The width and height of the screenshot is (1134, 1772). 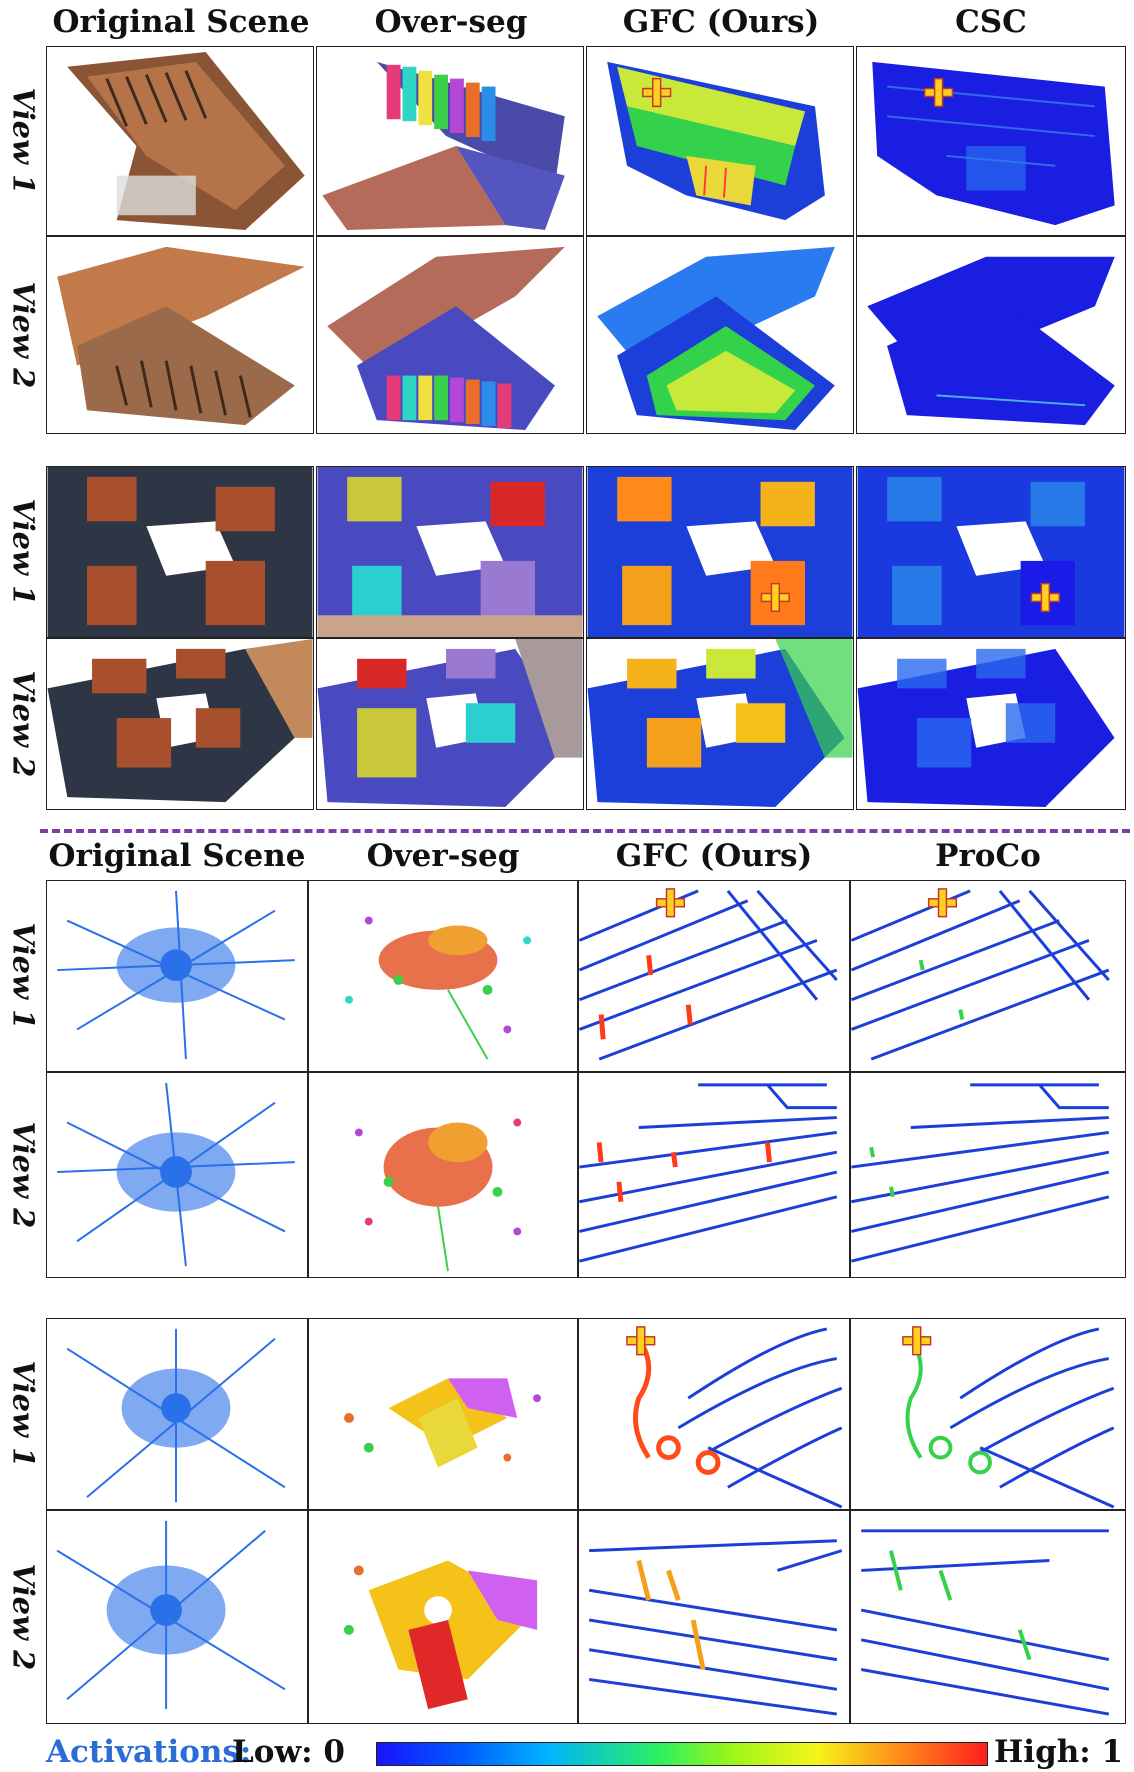 I want to click on top-header-csc: CSC, so click(x=991, y=22).